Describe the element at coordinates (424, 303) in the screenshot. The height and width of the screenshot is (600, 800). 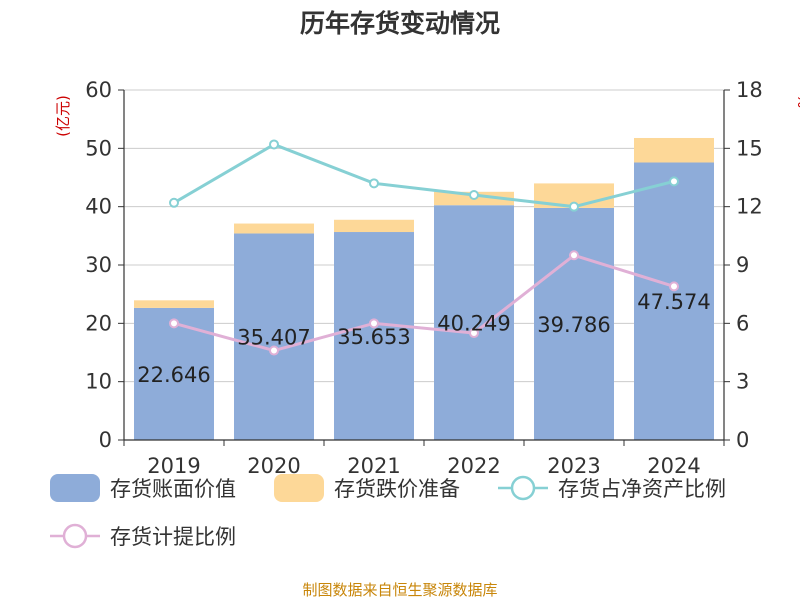
I see `line-provision-ratio` at that location.